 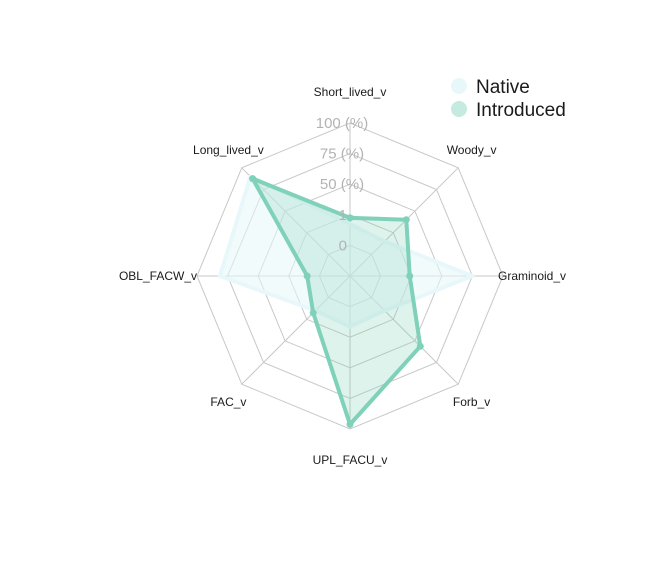 What do you see at coordinates (532, 276) in the screenshot?
I see `axis-label-graminoid-v: Graminoid_v` at bounding box center [532, 276].